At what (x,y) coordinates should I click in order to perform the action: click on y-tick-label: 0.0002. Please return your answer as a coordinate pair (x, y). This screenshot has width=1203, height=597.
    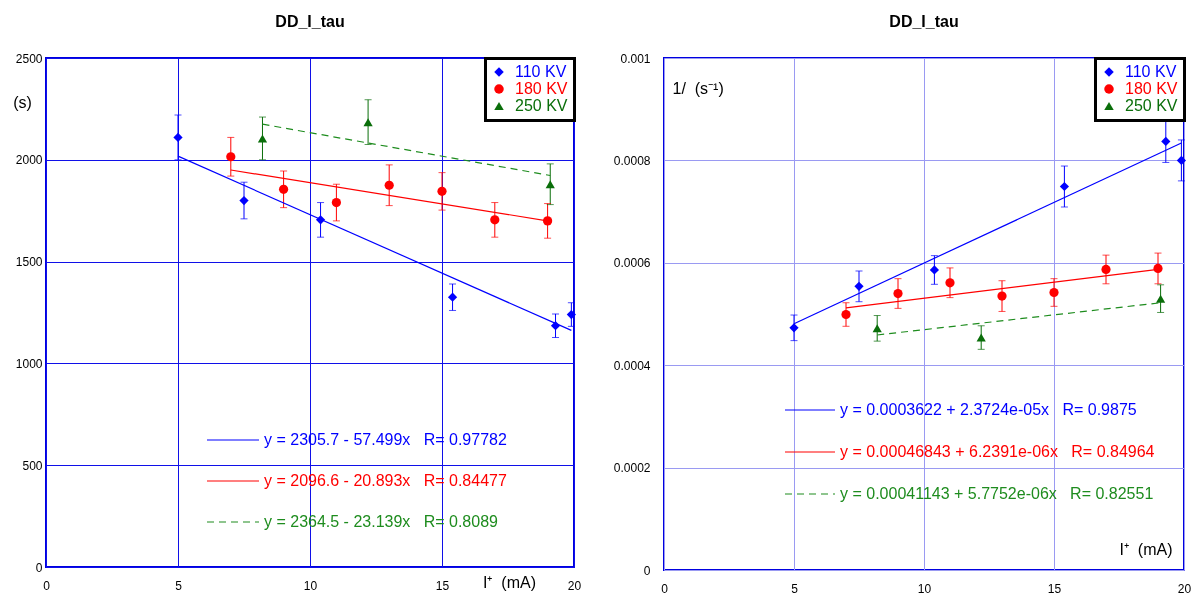
    Looking at the image, I should click on (632, 468).